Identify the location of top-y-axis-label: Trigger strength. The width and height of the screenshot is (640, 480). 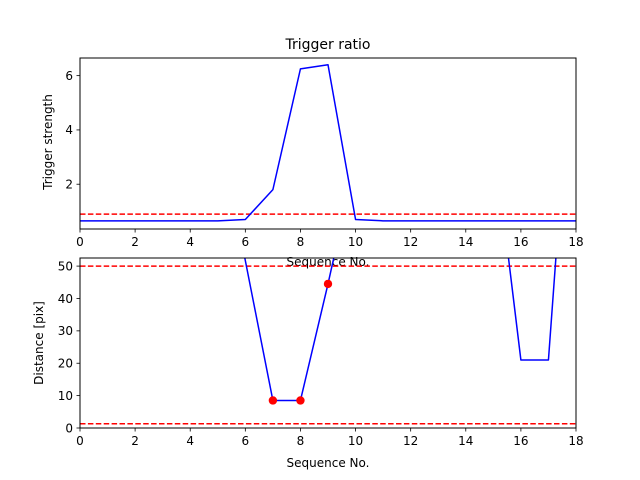
(48, 142).